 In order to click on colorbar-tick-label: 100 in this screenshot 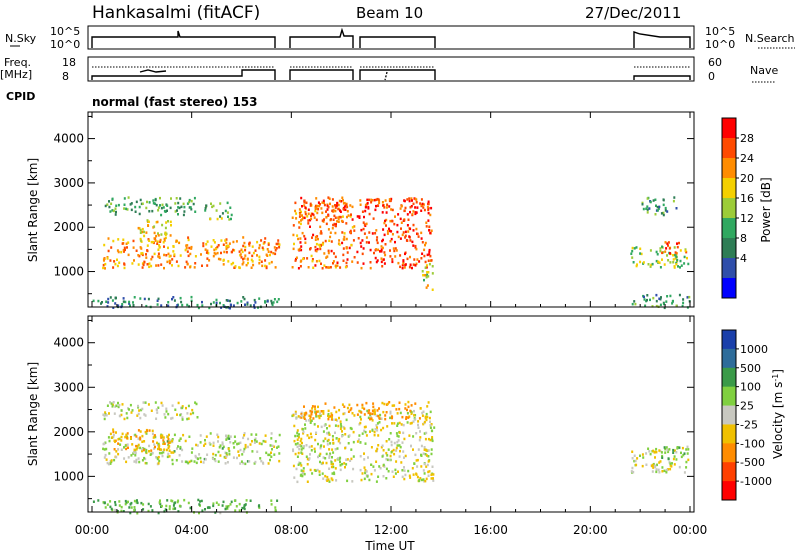, I will do `click(750, 387)`.